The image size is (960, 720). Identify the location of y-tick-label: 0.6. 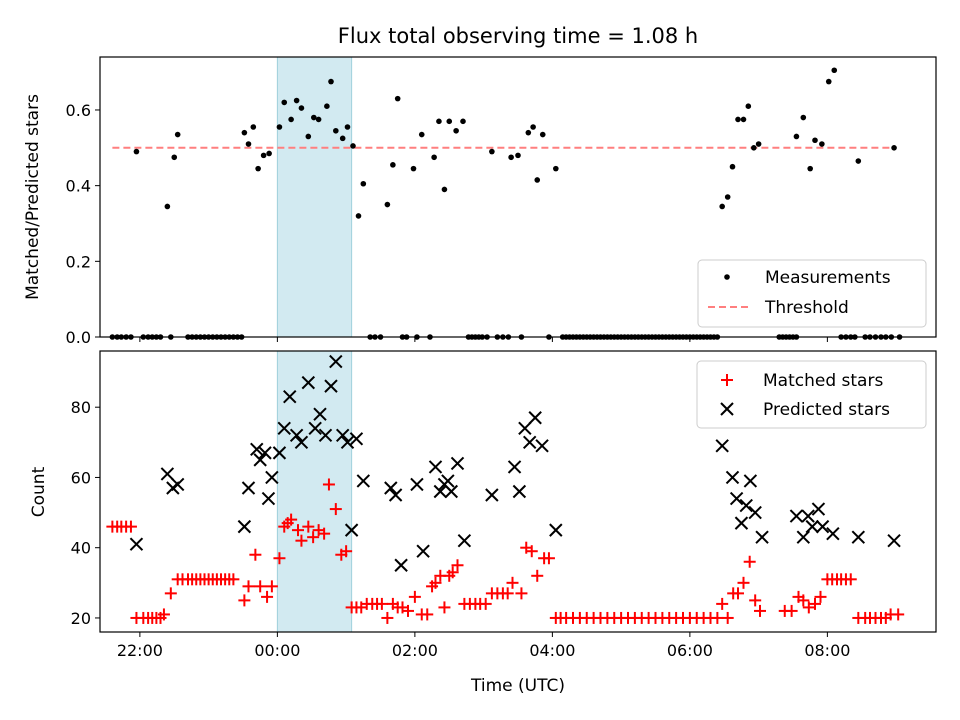
(78, 110).